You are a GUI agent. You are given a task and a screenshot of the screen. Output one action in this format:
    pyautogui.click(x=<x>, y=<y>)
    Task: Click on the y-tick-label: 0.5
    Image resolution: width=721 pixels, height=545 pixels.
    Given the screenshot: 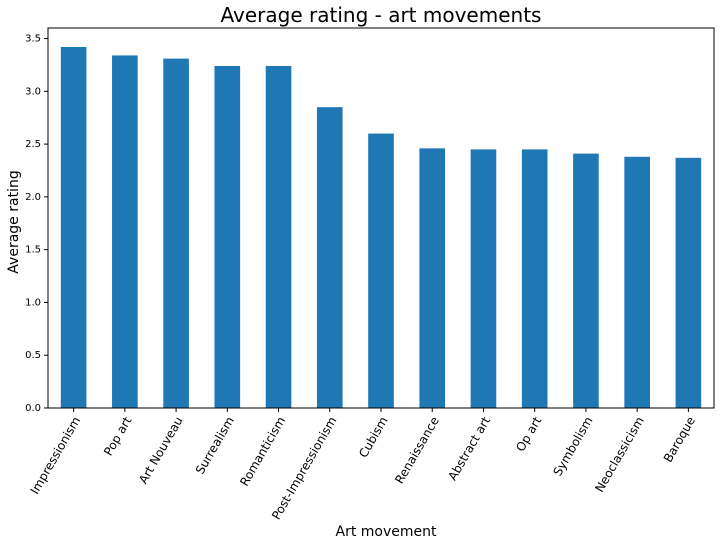 What is the action you would take?
    pyautogui.click(x=33, y=355)
    